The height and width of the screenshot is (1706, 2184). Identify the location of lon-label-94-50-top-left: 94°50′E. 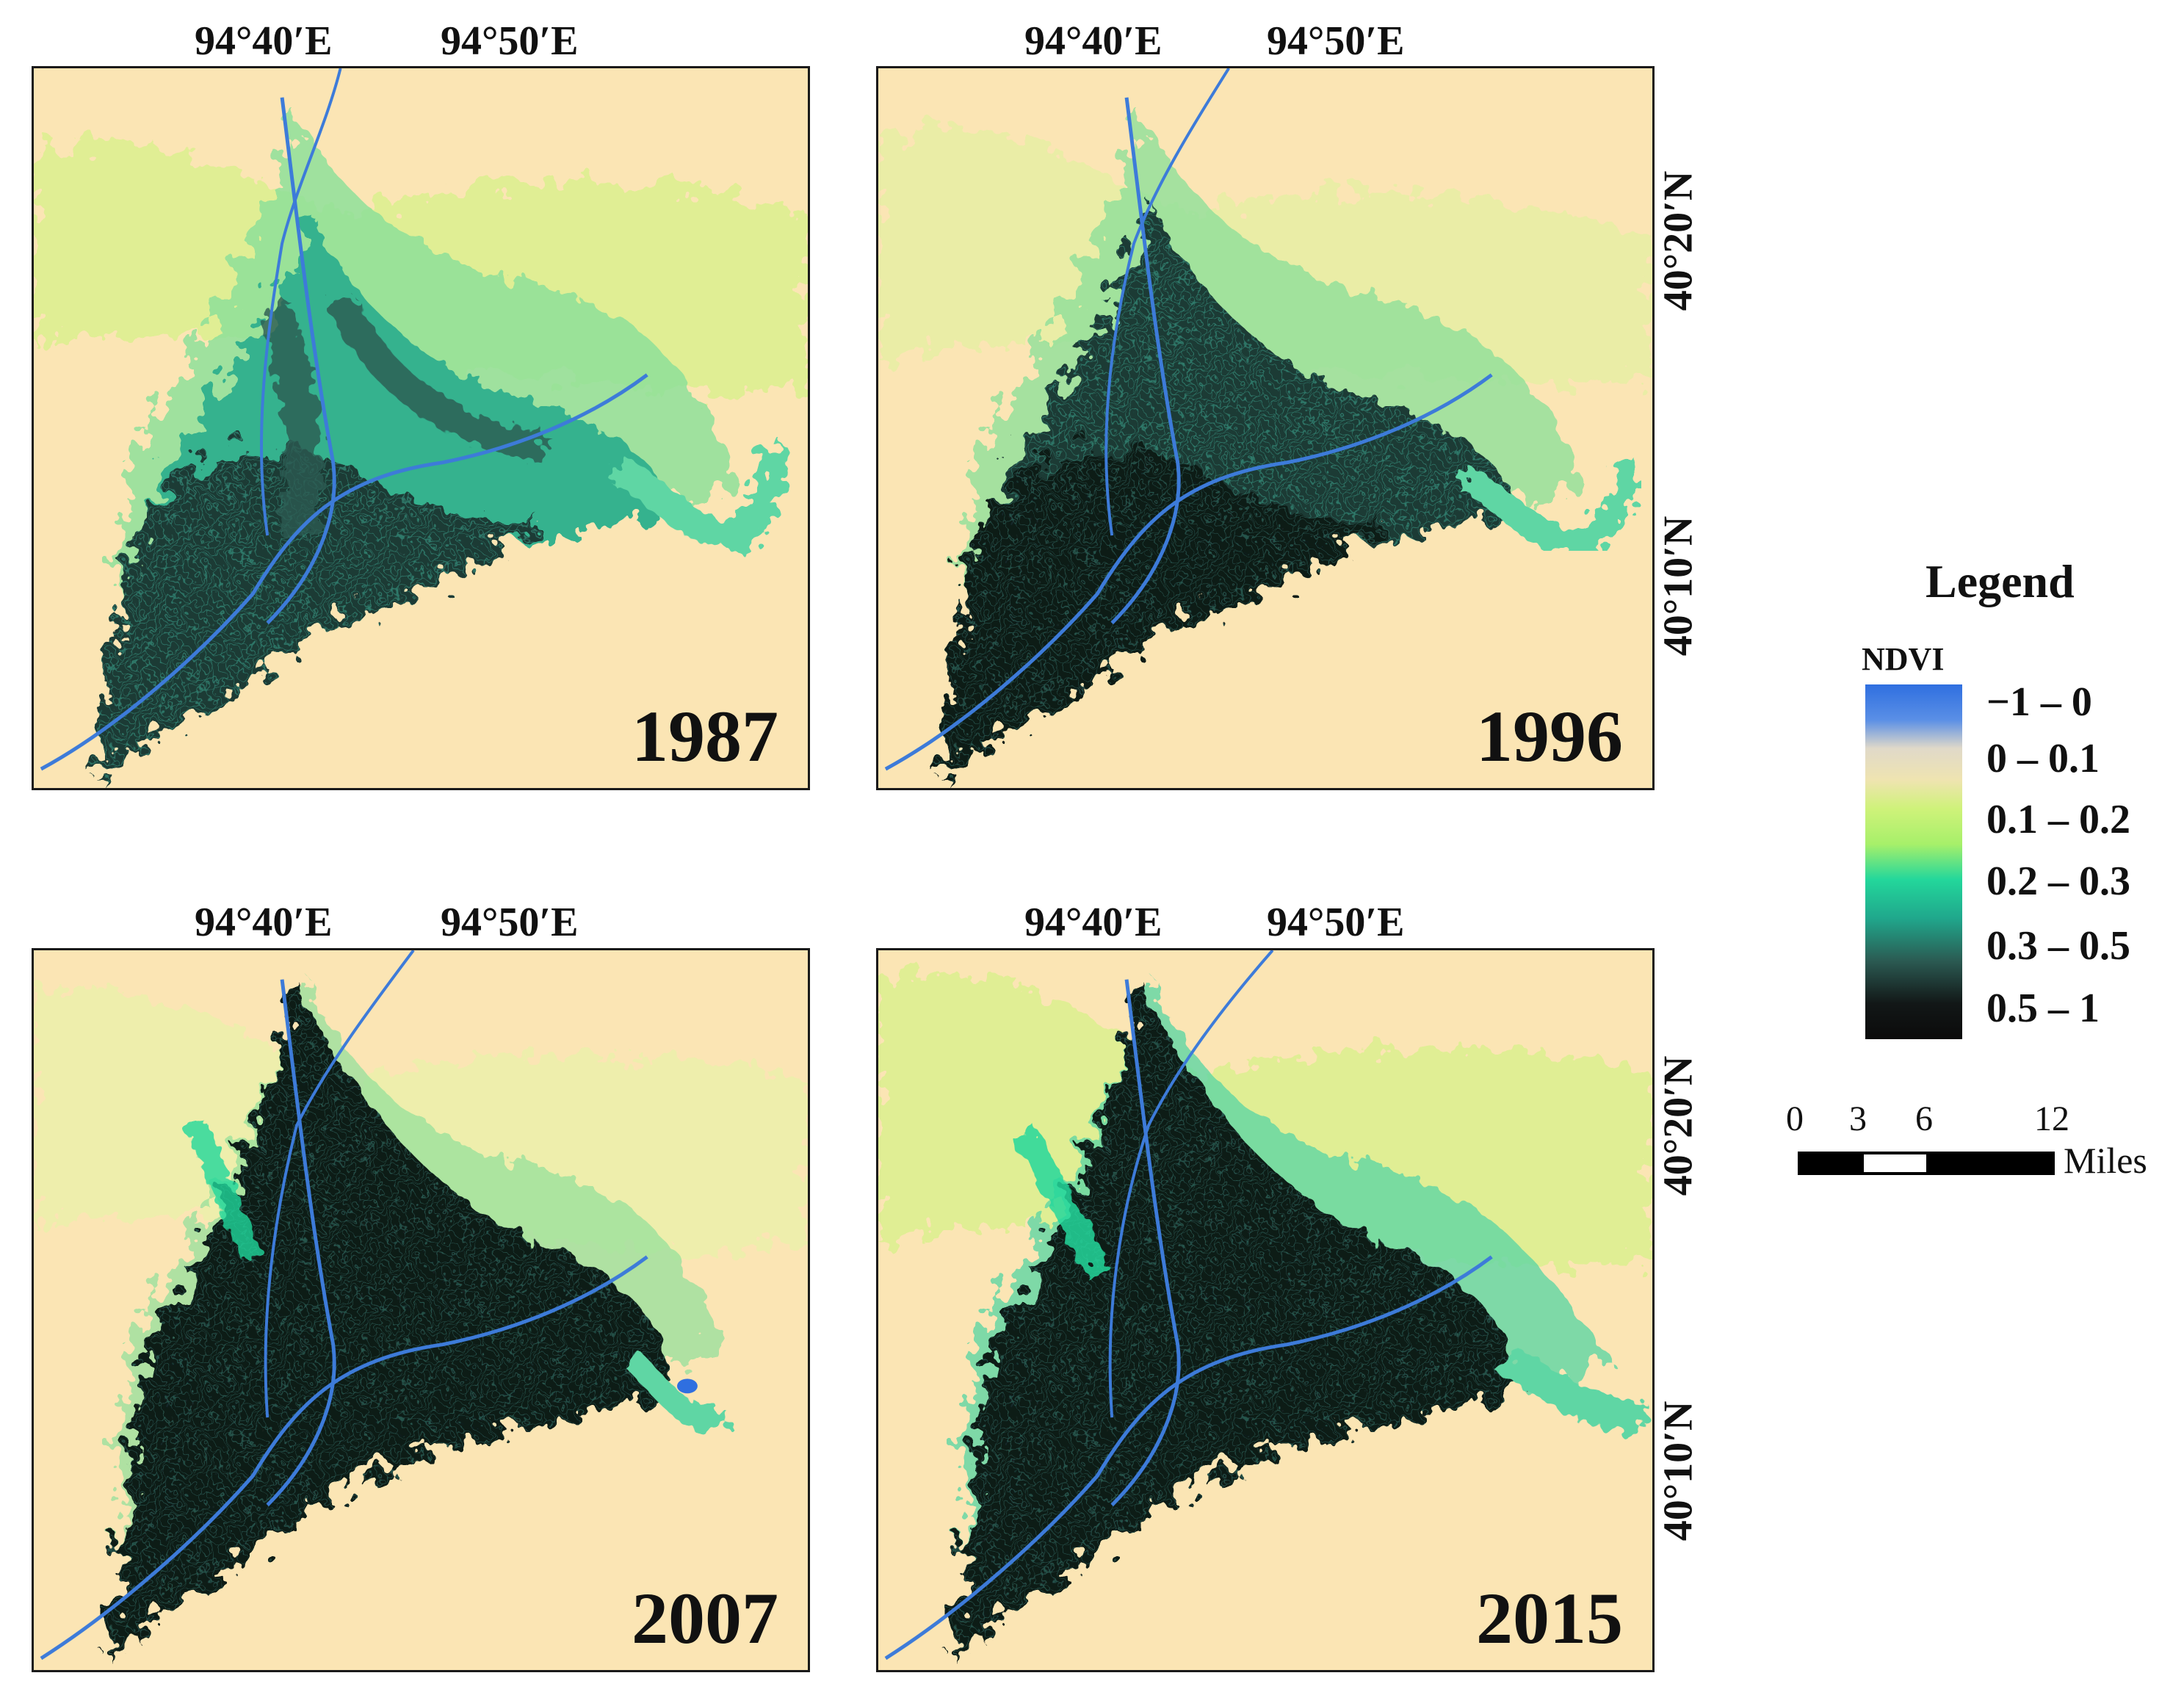
(510, 41).